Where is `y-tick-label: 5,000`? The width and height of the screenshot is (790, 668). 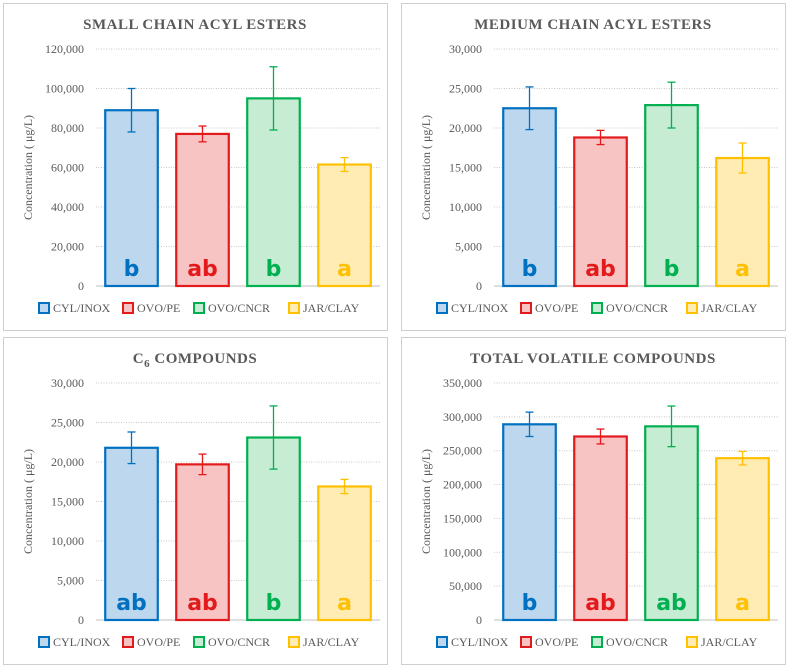
y-tick-label: 5,000 is located at coordinates (468, 247).